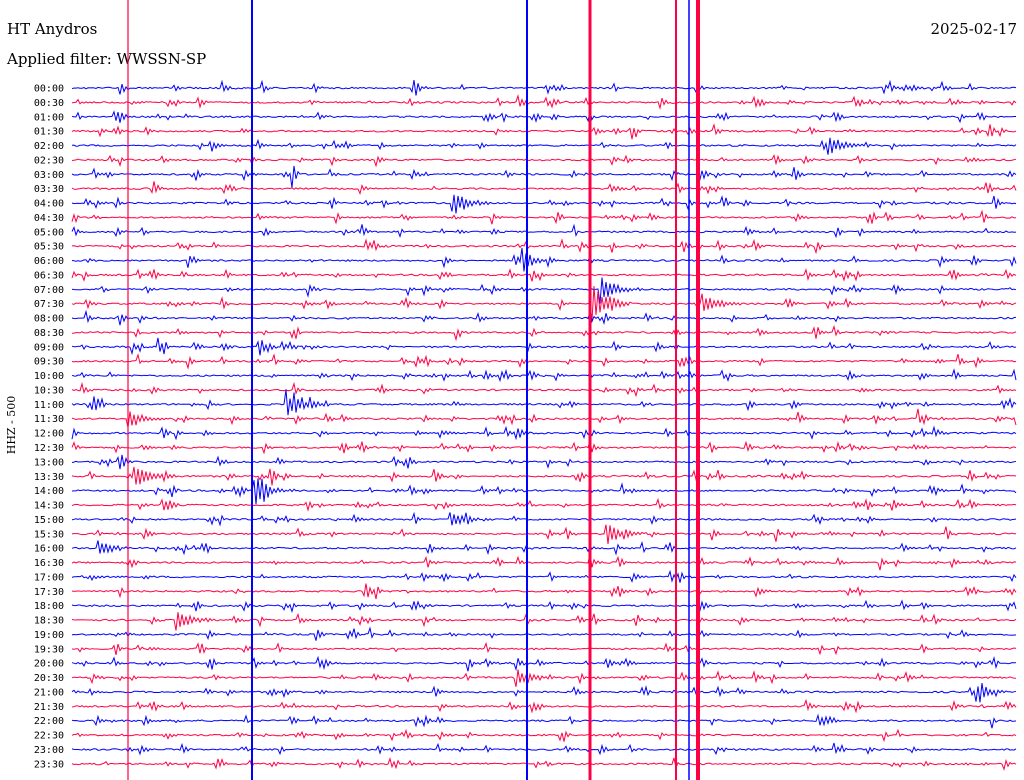  I want to click on time-tick-label: 07:00, so click(49, 290).